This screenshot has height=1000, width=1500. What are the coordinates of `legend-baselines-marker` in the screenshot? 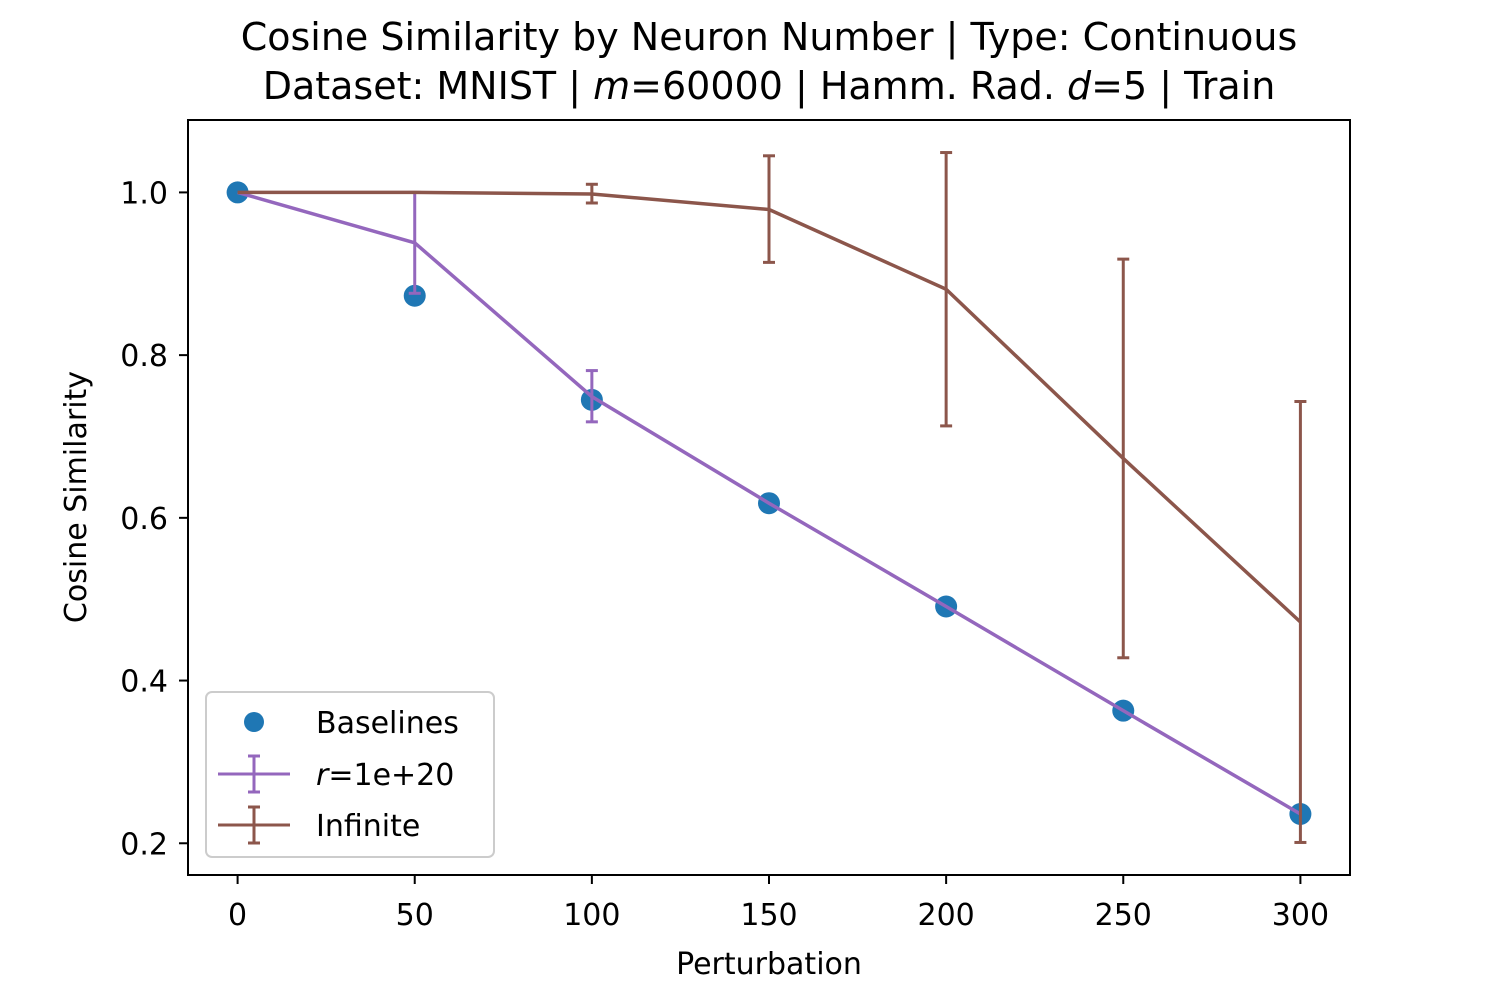 It's located at (254, 722).